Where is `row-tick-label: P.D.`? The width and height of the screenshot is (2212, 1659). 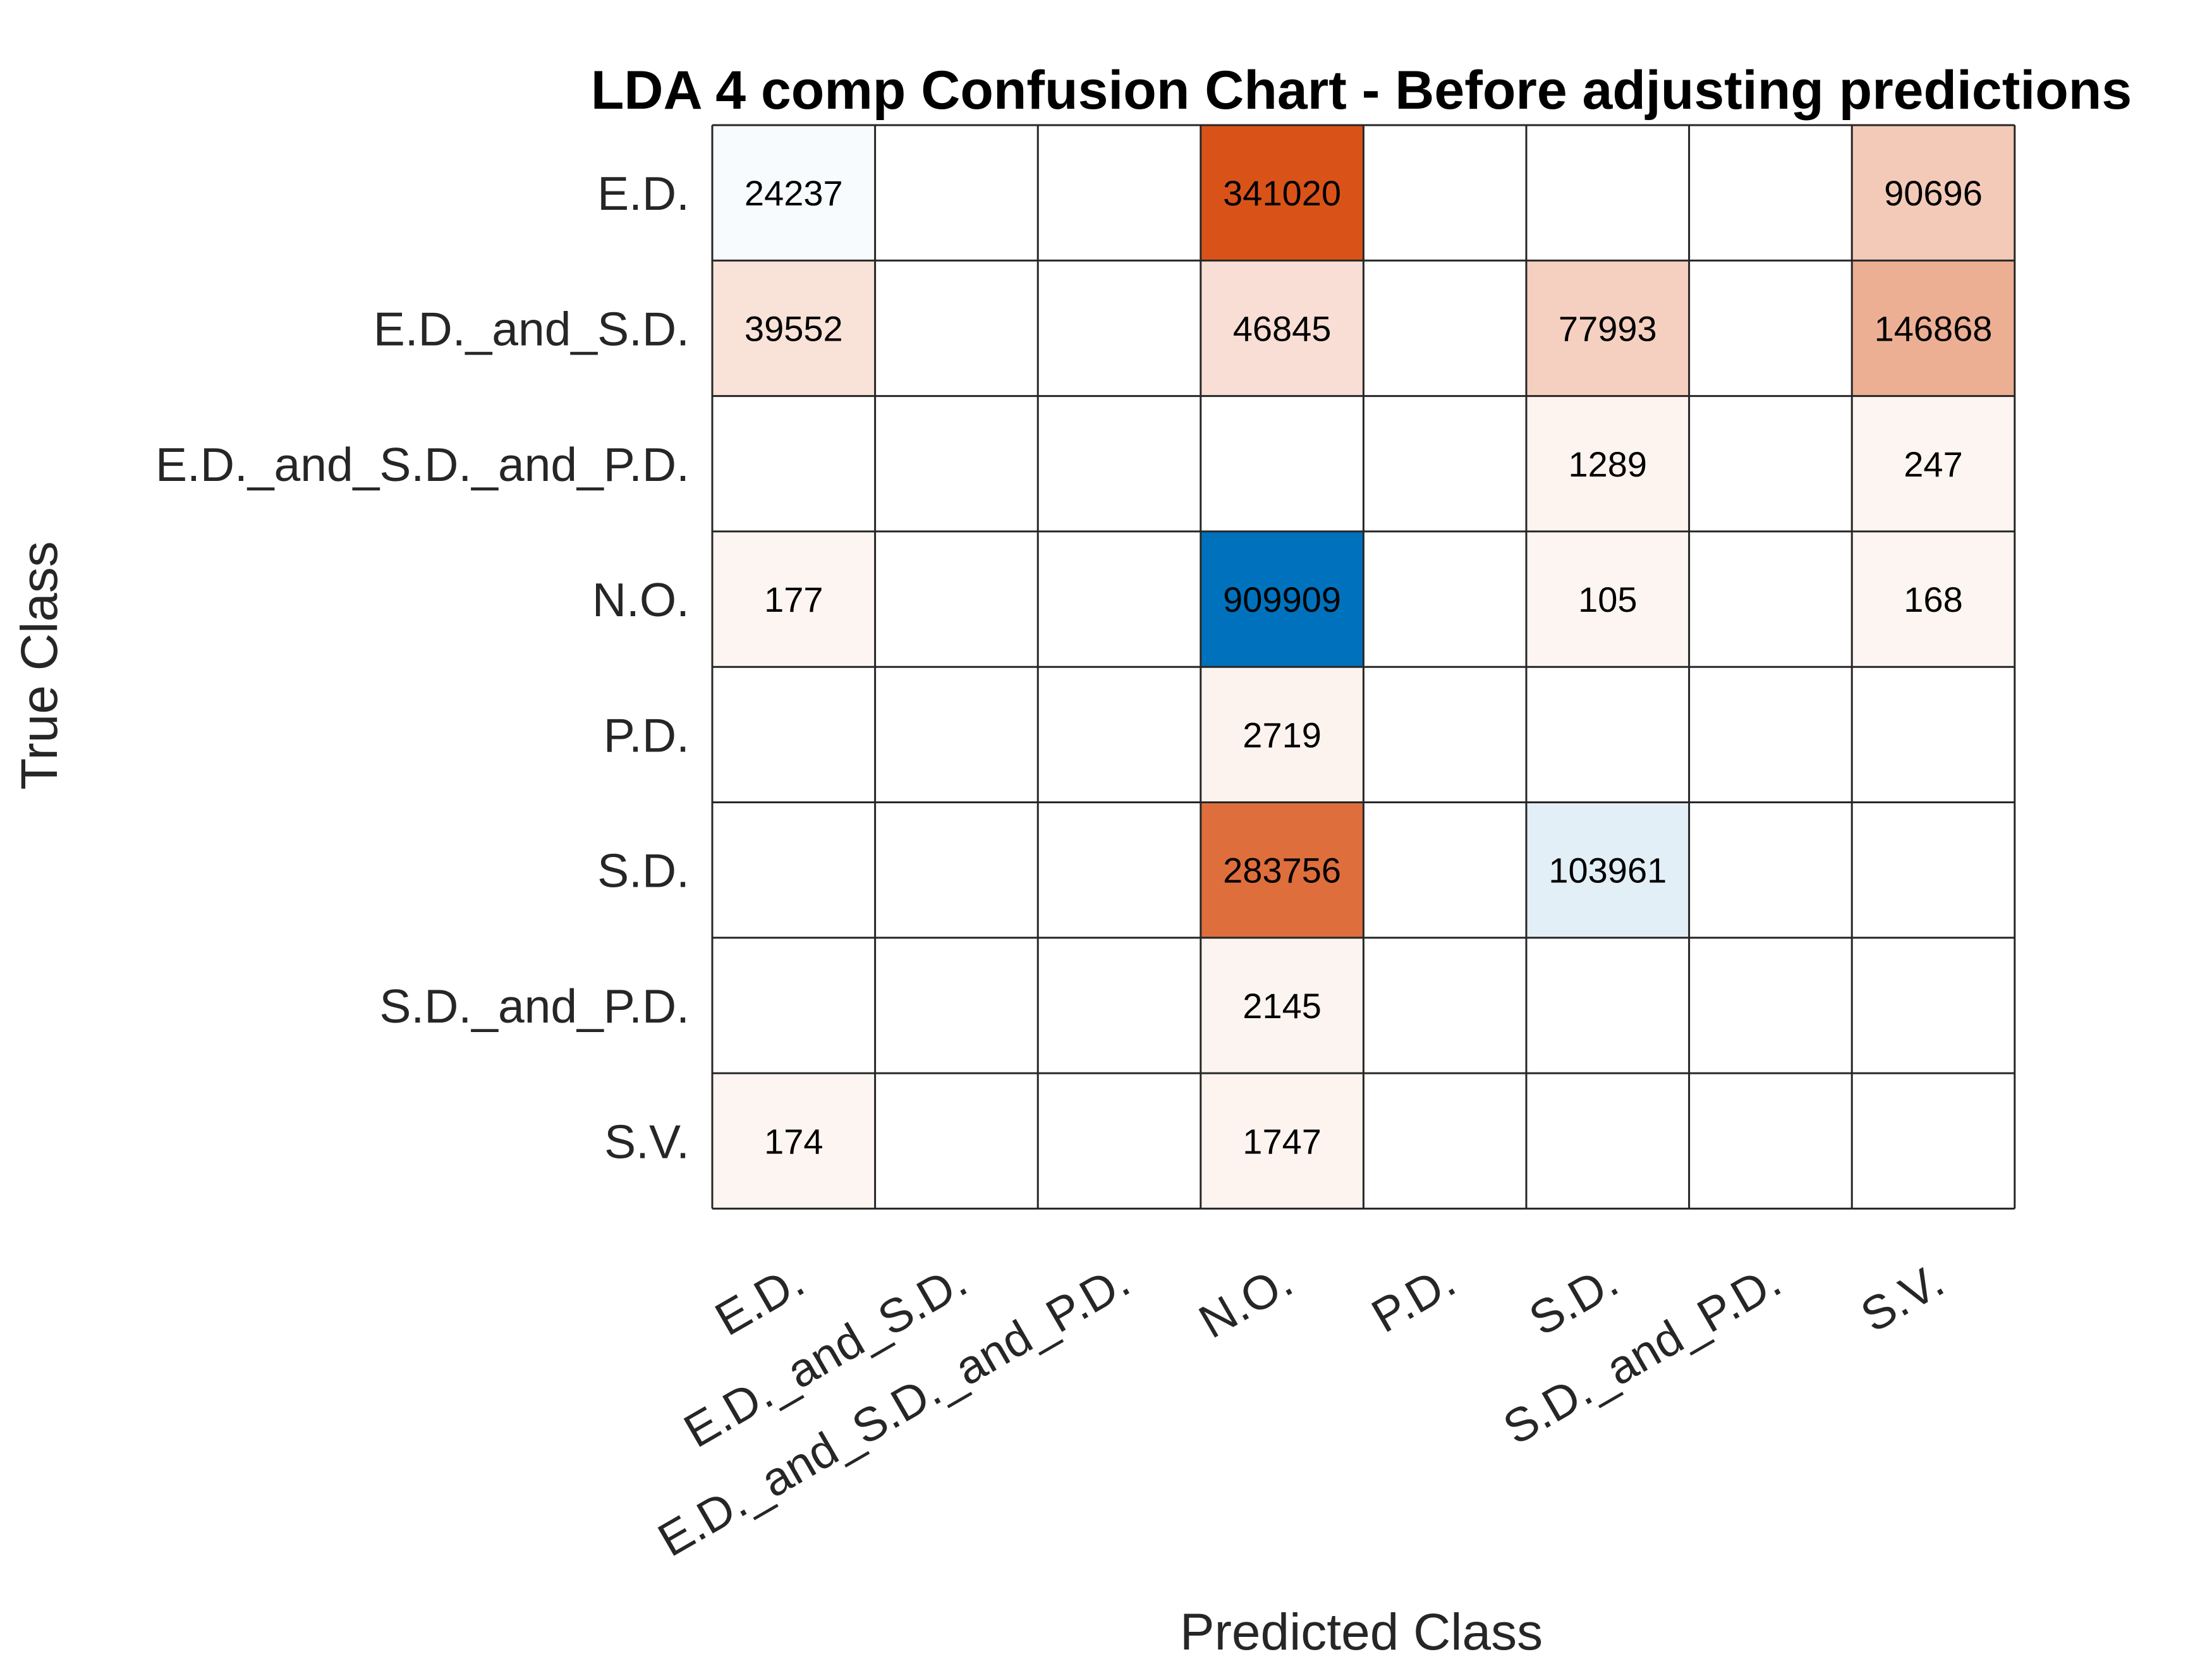
row-tick-label: P.D. is located at coordinates (647, 735).